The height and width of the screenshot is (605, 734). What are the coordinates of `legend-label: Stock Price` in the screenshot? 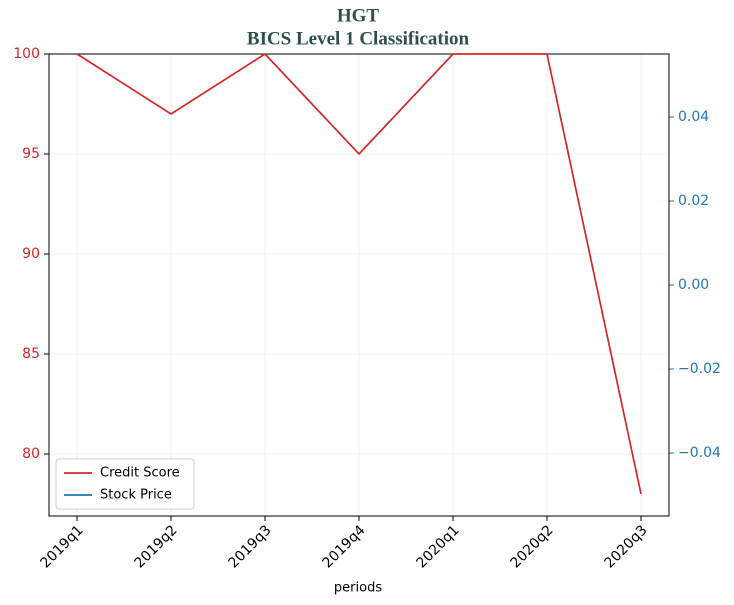 It's located at (136, 495).